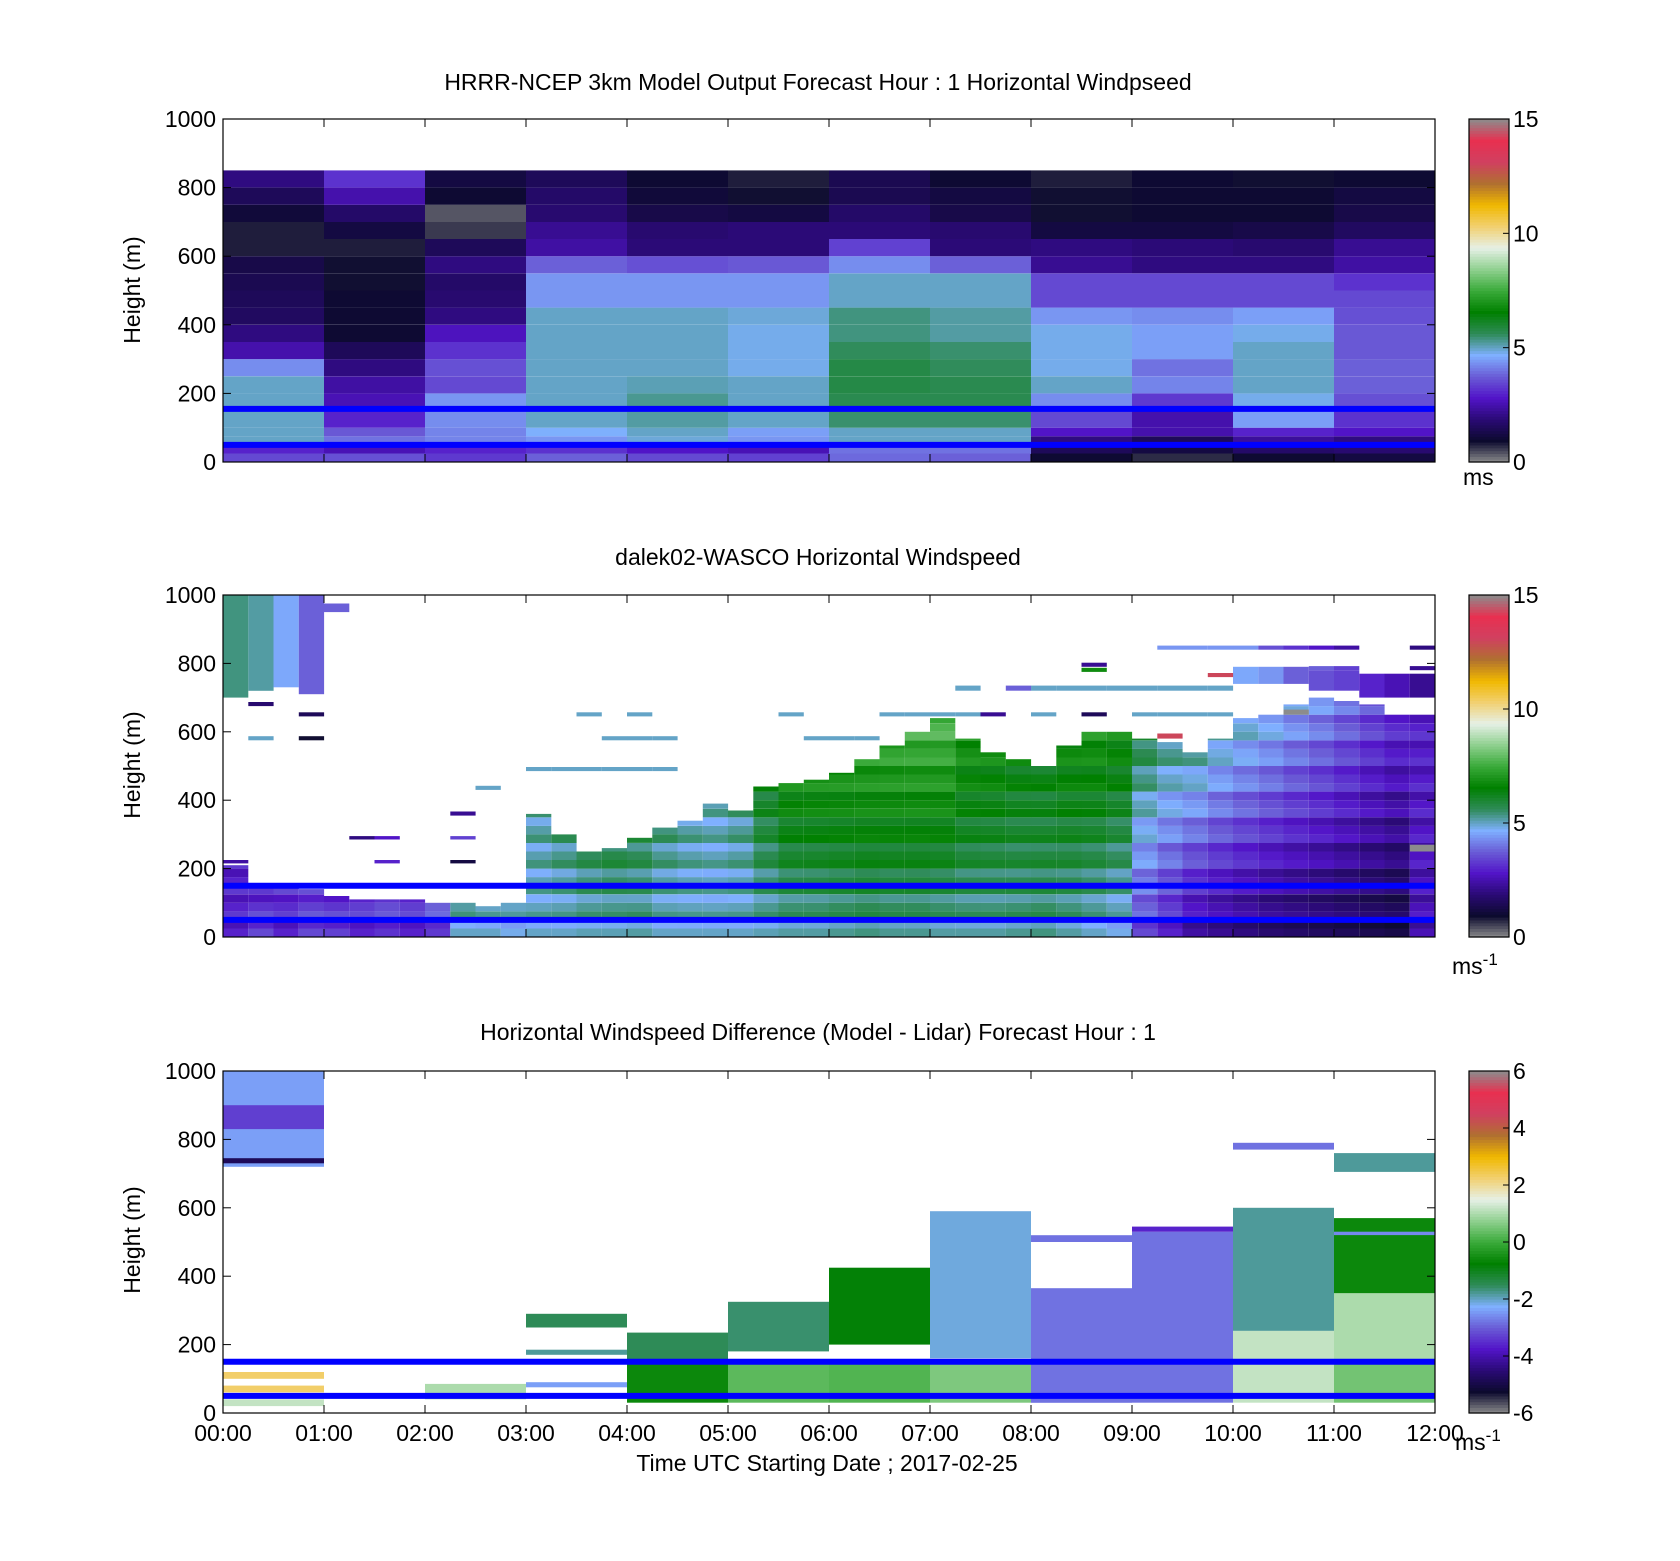 The width and height of the screenshot is (1680, 1561). I want to click on panel-difference-ylabel: Height (m), so click(132, 1239).